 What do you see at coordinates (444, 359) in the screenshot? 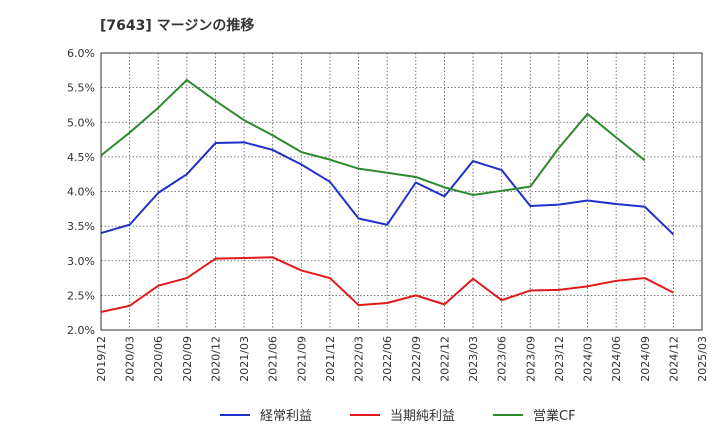
I see `x-tick-label: 2022/12` at bounding box center [444, 359].